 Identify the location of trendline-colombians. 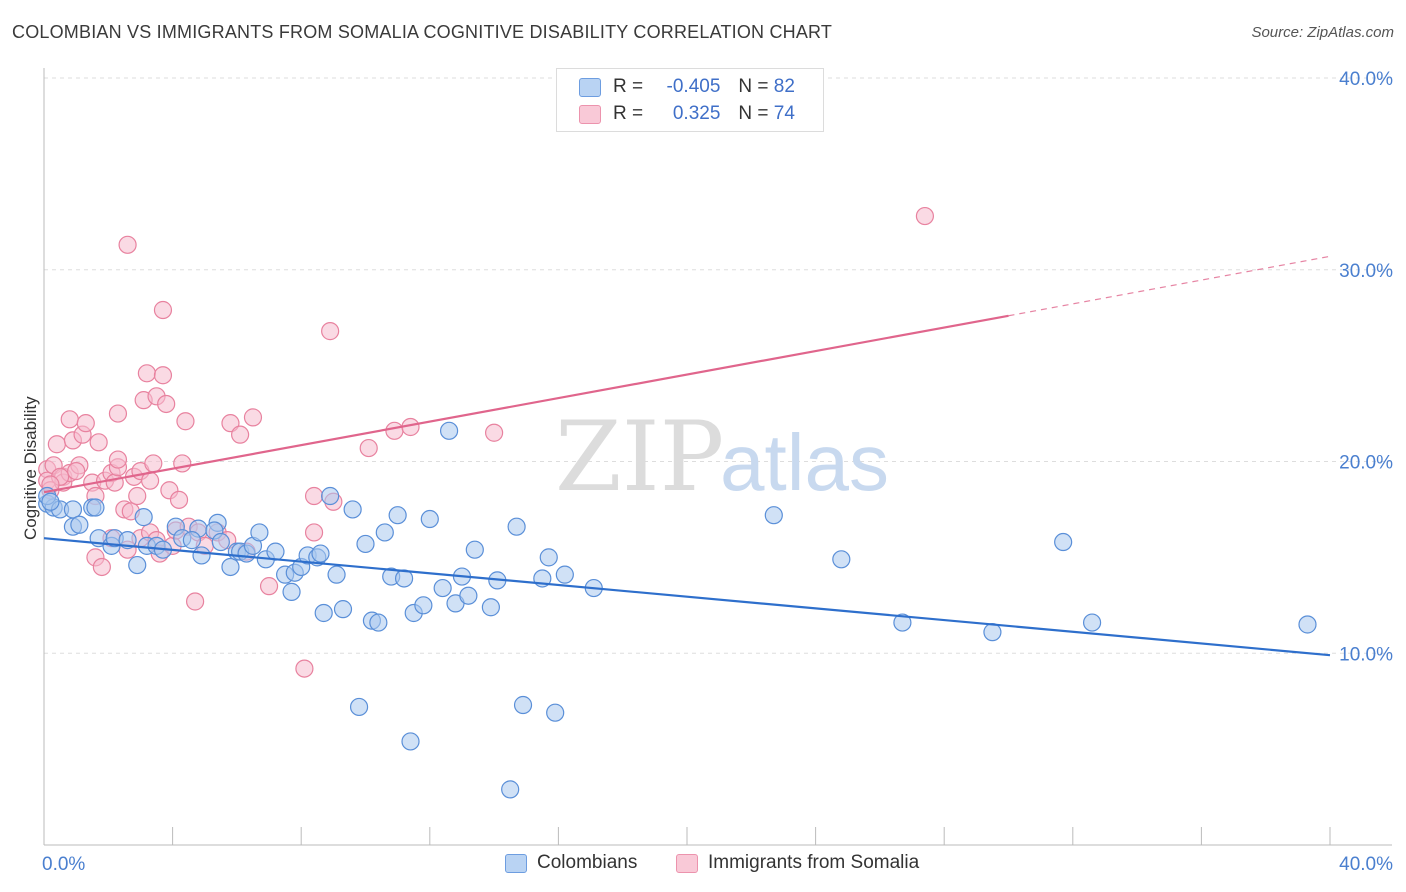
(687, 597).